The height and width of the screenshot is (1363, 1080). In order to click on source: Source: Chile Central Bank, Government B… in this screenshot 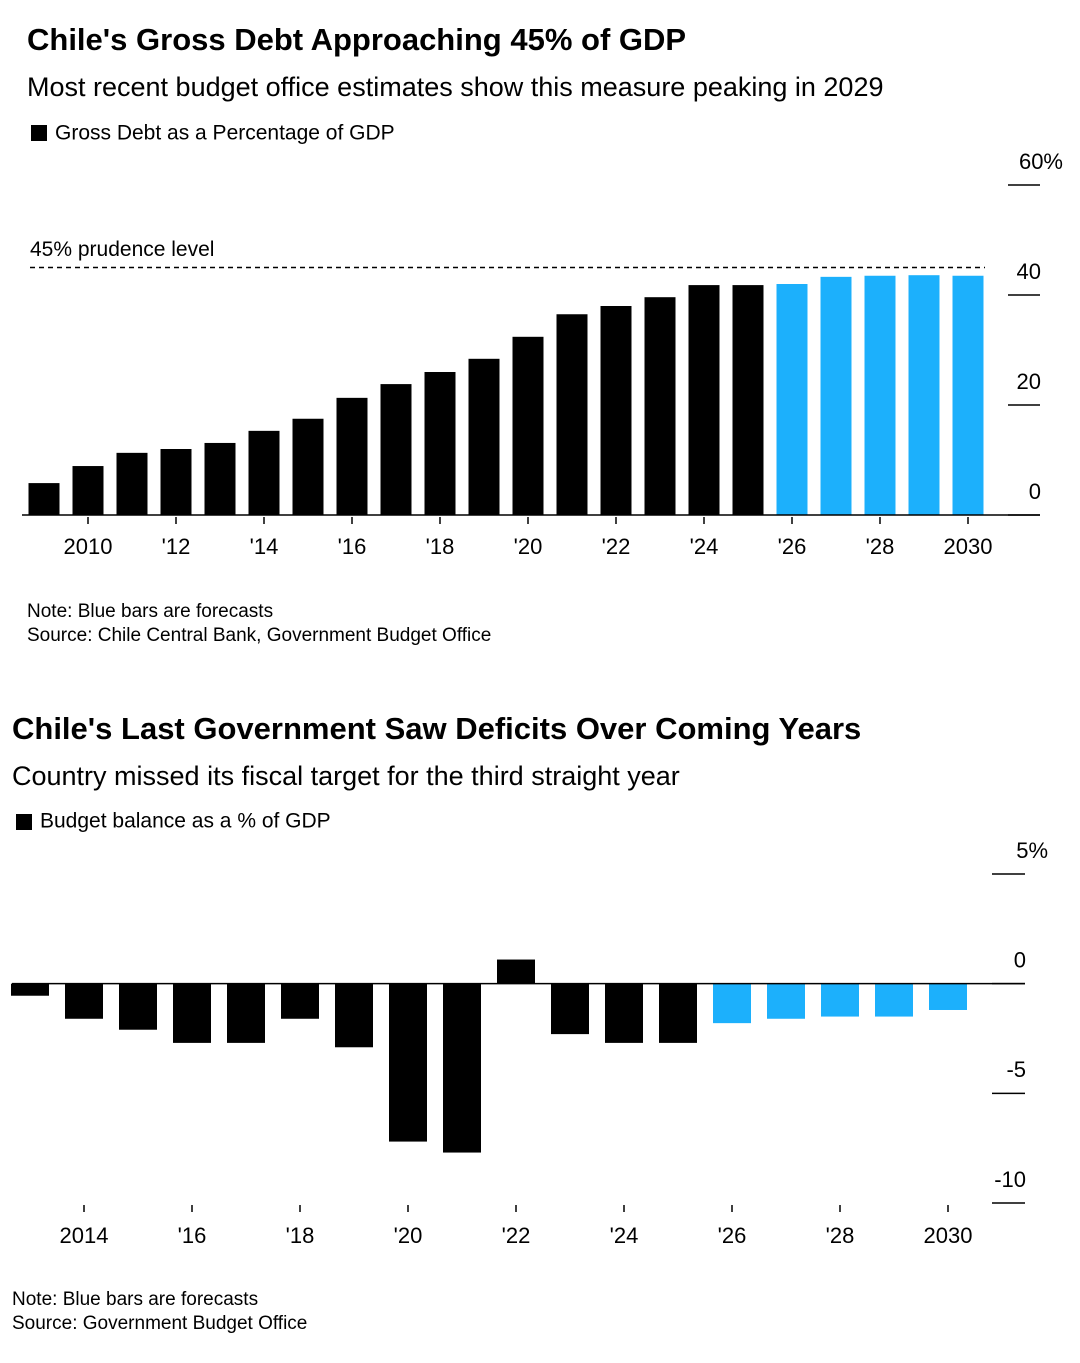, I will do `click(259, 635)`.